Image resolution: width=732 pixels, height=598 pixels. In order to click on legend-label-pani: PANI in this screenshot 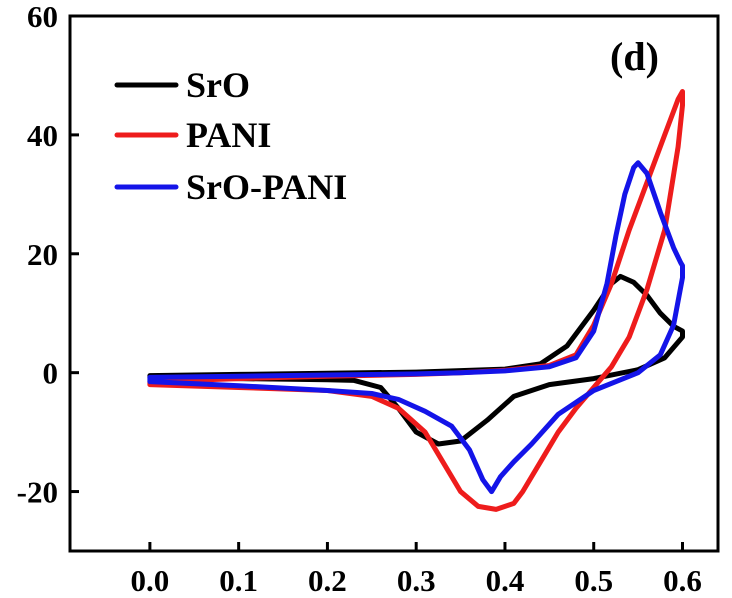, I will do `click(228, 135)`.